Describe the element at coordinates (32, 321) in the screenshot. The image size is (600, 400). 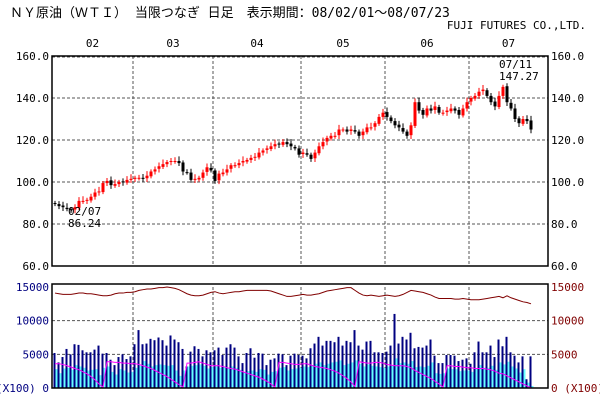
I see `volume-tick-left: 10000` at that location.